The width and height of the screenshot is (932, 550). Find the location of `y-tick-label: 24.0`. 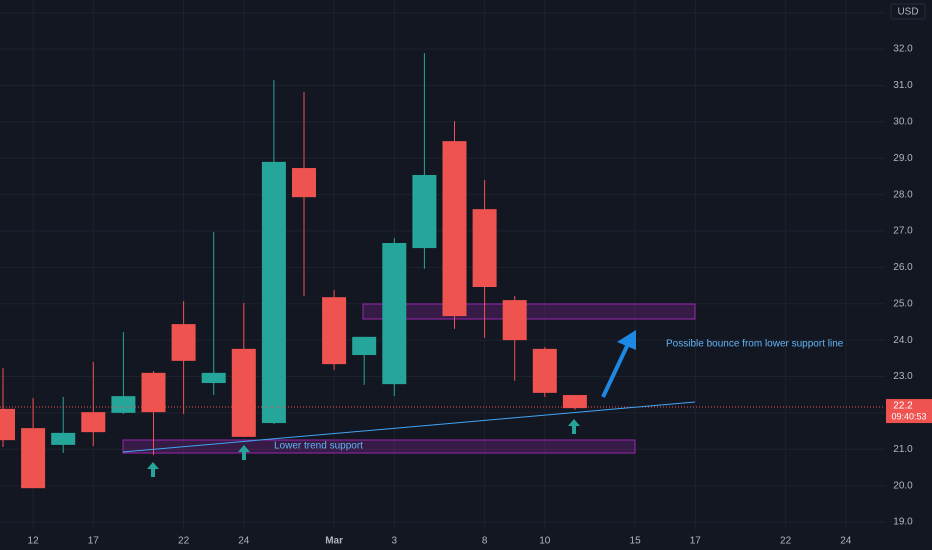

y-tick-label: 24.0 is located at coordinates (903, 340).